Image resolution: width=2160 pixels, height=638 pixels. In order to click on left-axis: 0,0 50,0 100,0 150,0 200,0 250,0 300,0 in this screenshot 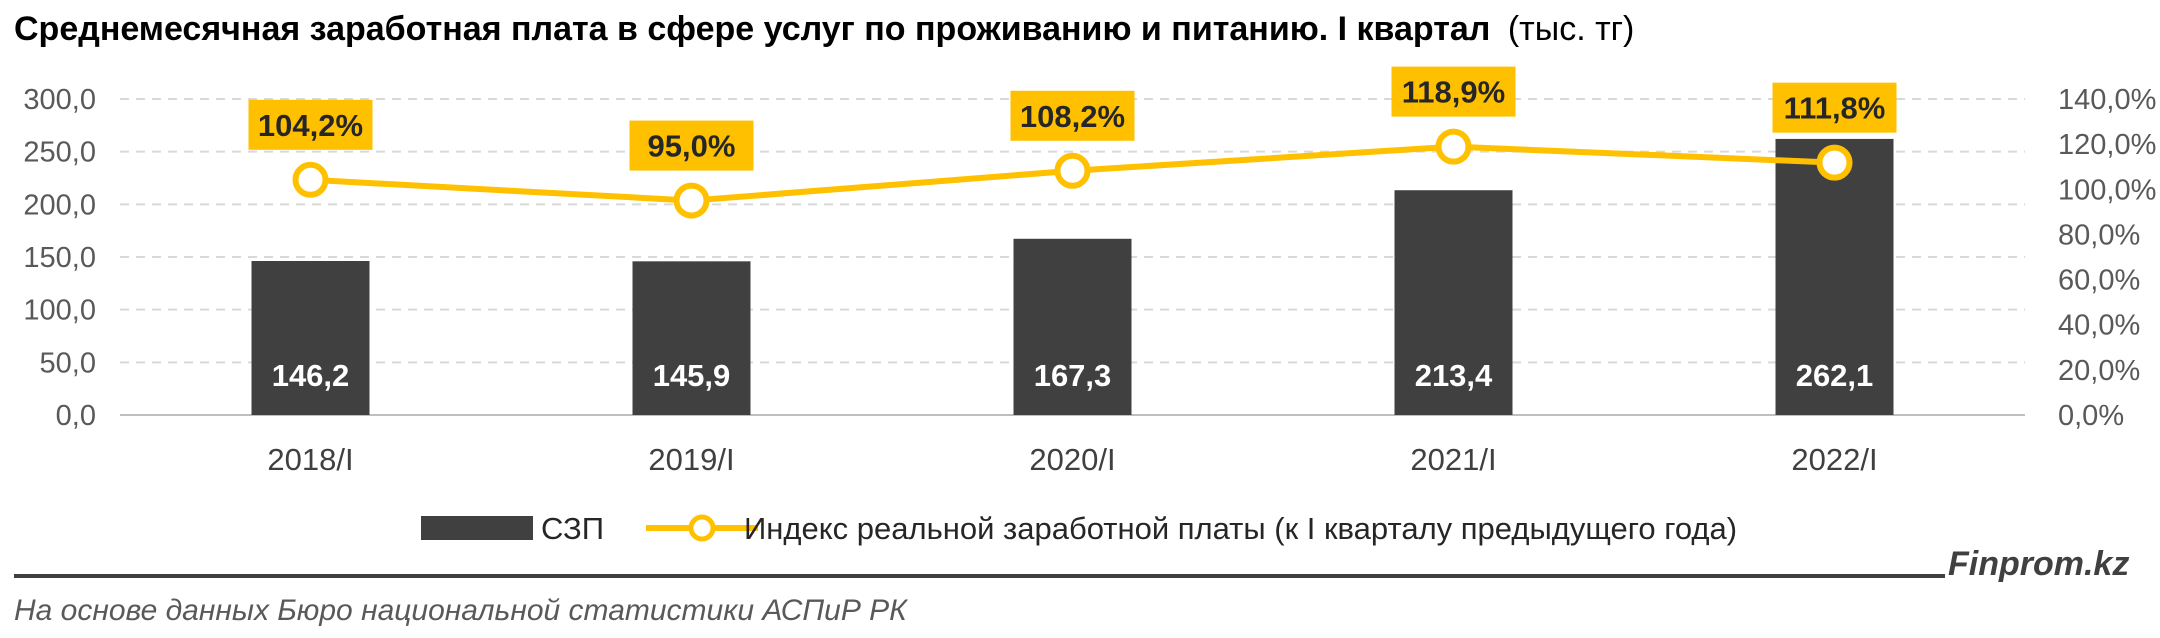, I will do `click(59, 258)`.